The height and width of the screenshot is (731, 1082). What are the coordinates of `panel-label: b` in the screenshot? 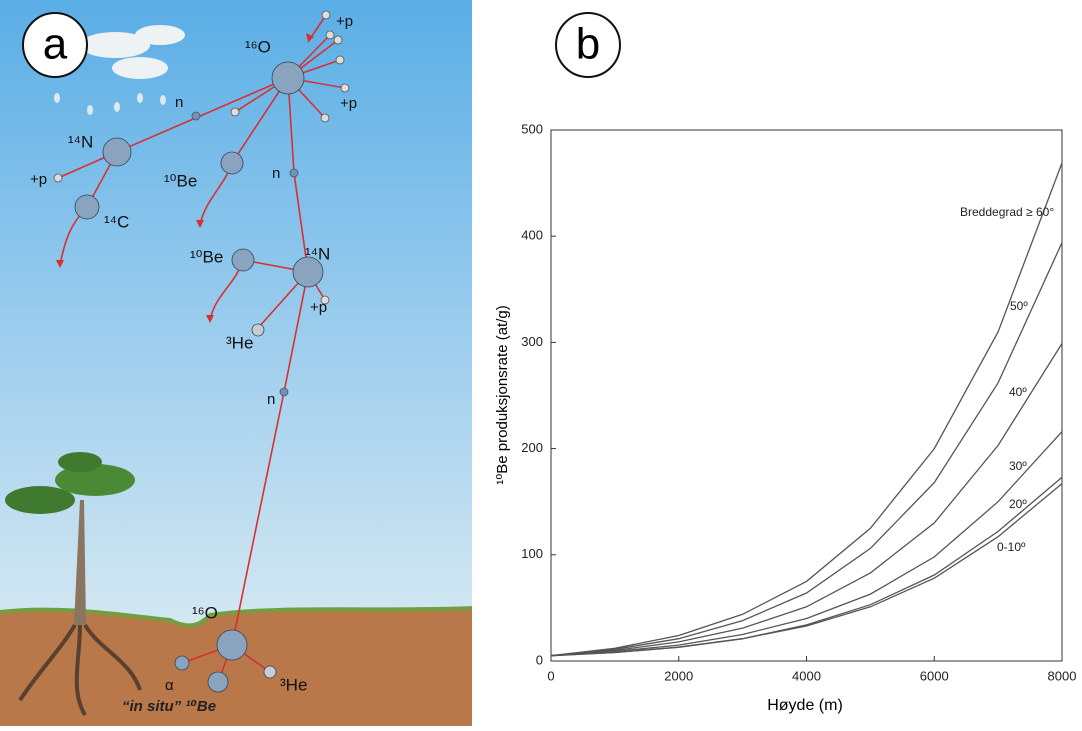 It's located at (588, 44).